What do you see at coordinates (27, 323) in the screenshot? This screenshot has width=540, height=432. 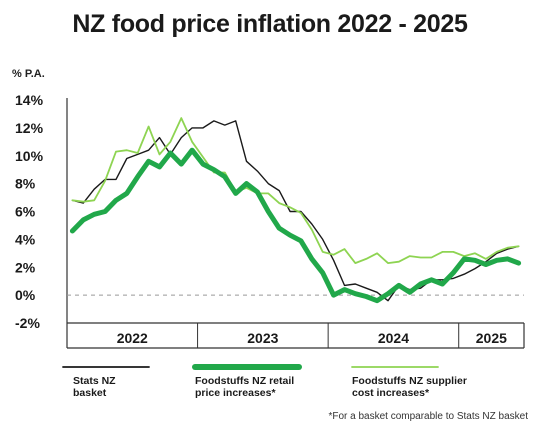 I see `y-tick-label: -2%` at bounding box center [27, 323].